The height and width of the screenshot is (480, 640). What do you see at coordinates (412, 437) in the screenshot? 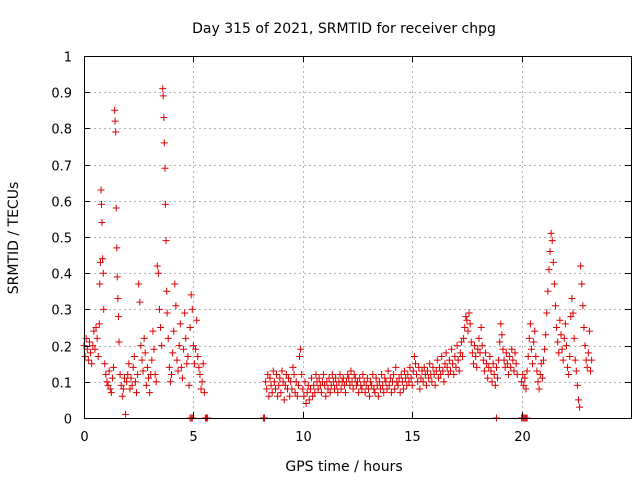
I see `x-tick-label: 15` at bounding box center [412, 437].